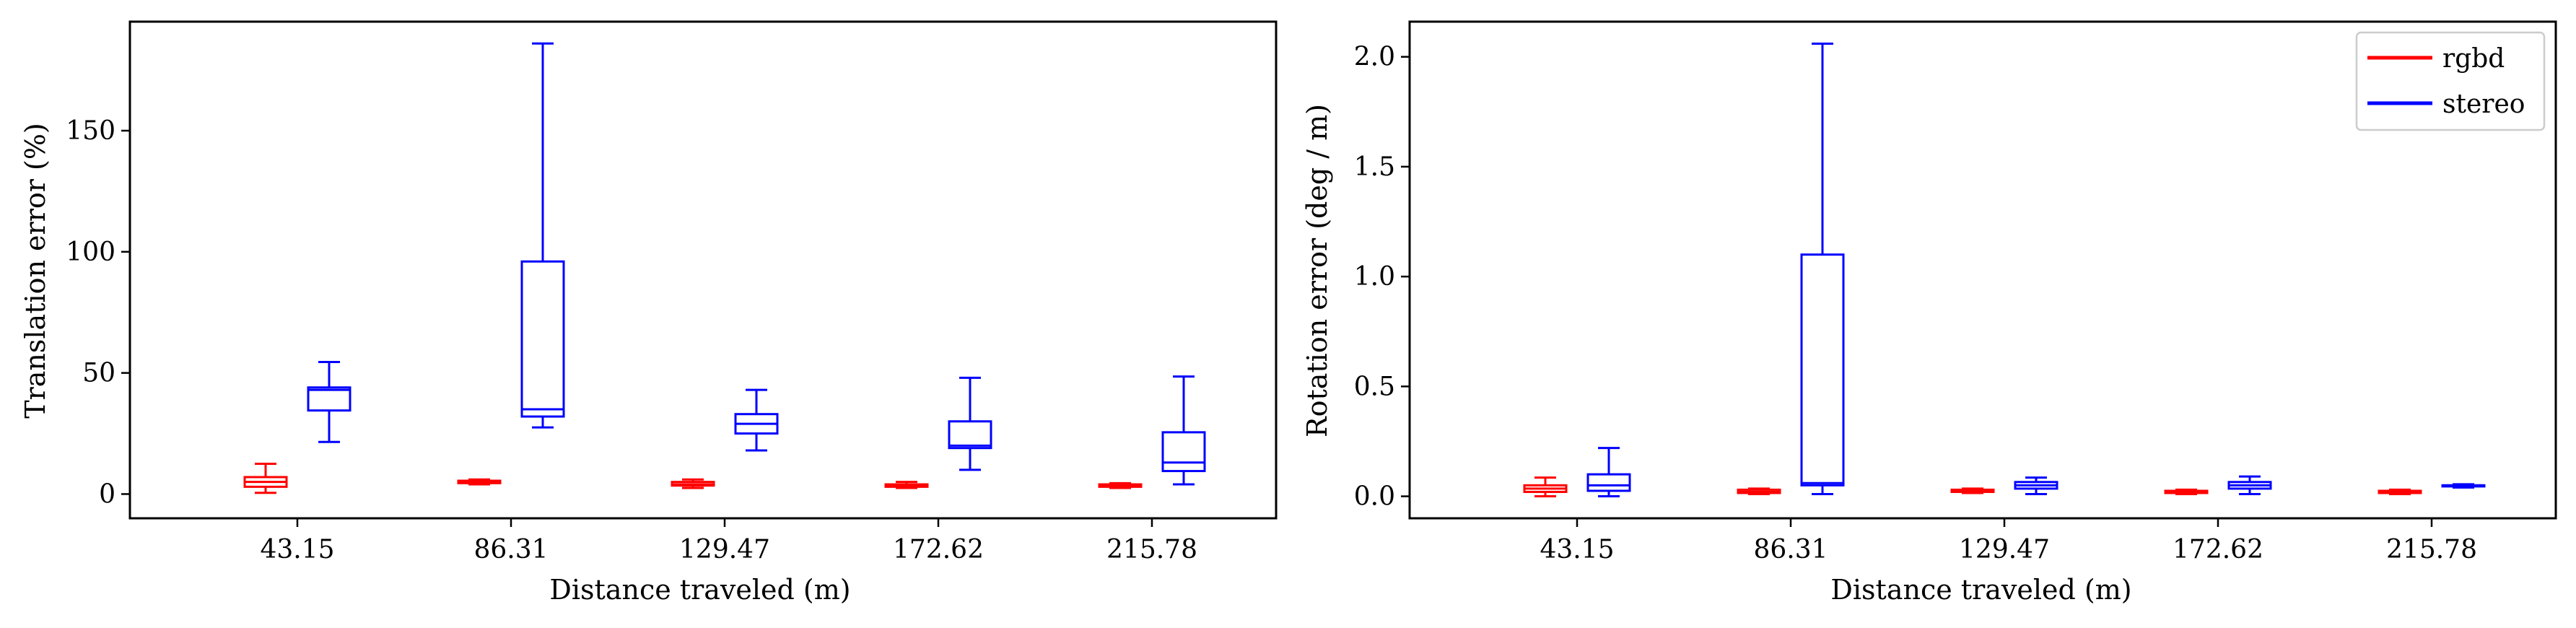 This screenshot has width=2576, height=628. What do you see at coordinates (90, 131) in the screenshot?
I see `y-tick-label: 150` at bounding box center [90, 131].